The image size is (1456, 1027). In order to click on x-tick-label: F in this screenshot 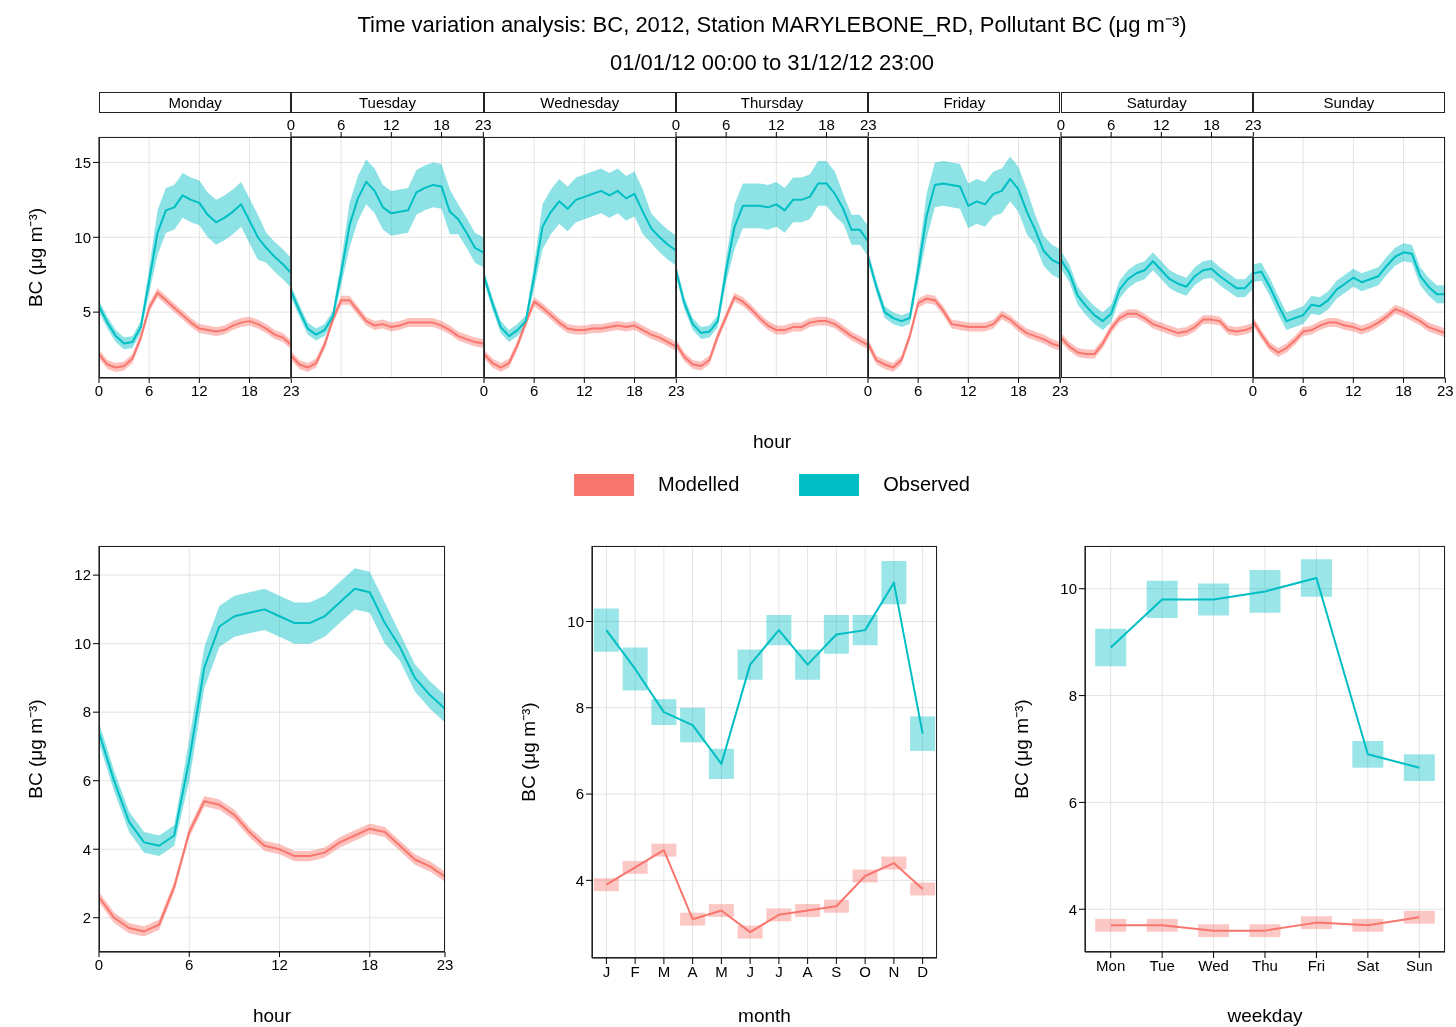, I will do `click(635, 971)`.